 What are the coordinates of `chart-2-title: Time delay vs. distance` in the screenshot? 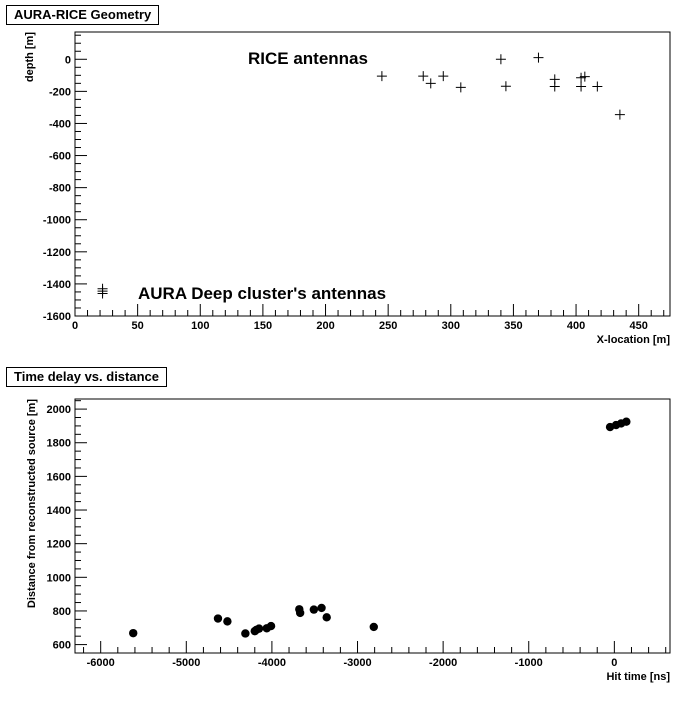 It's located at (86, 377).